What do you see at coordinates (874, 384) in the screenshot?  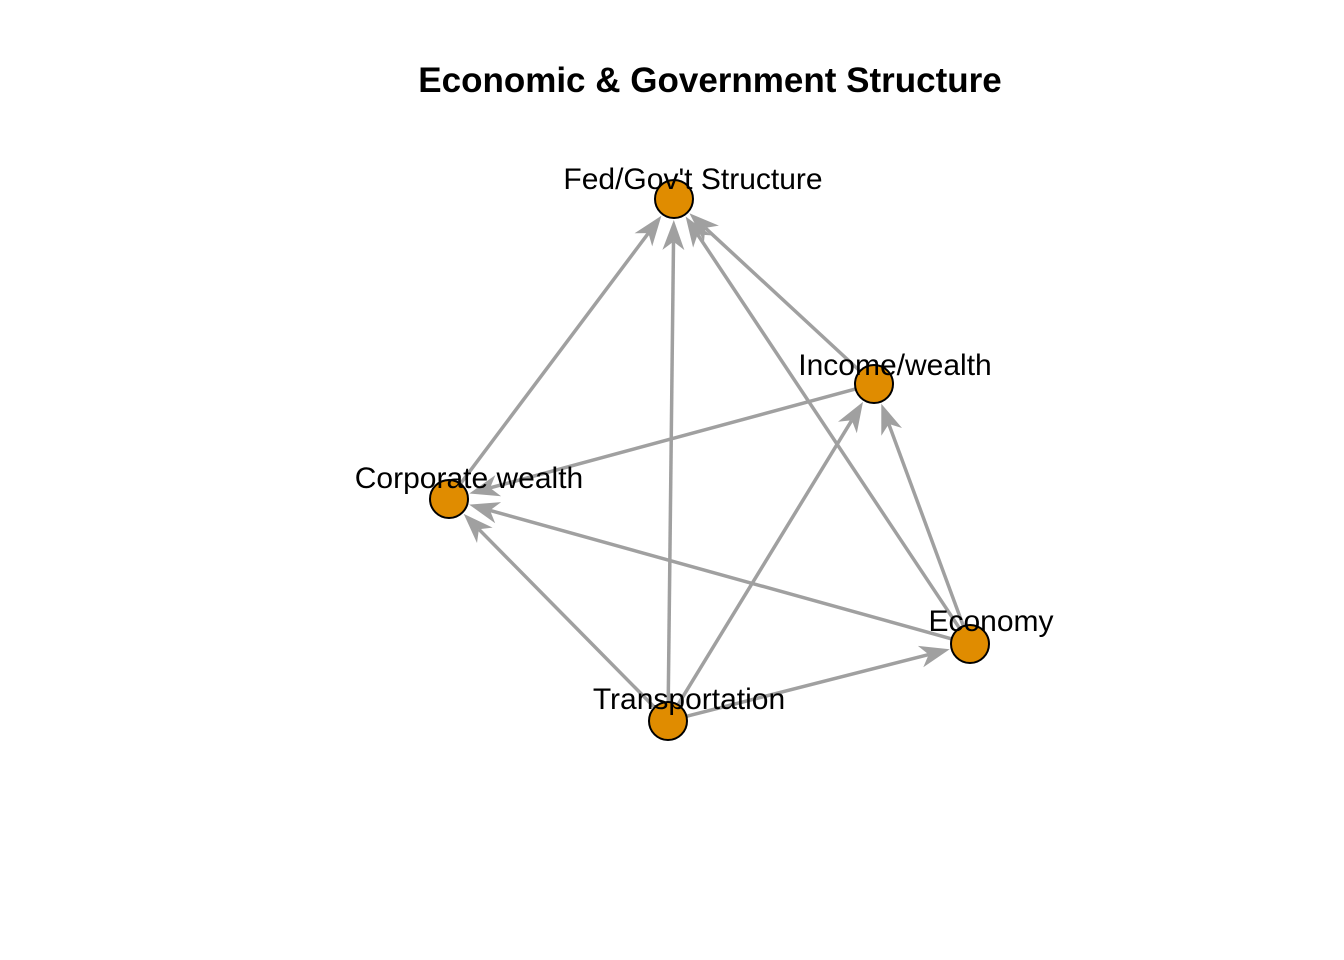 I see `node-income` at bounding box center [874, 384].